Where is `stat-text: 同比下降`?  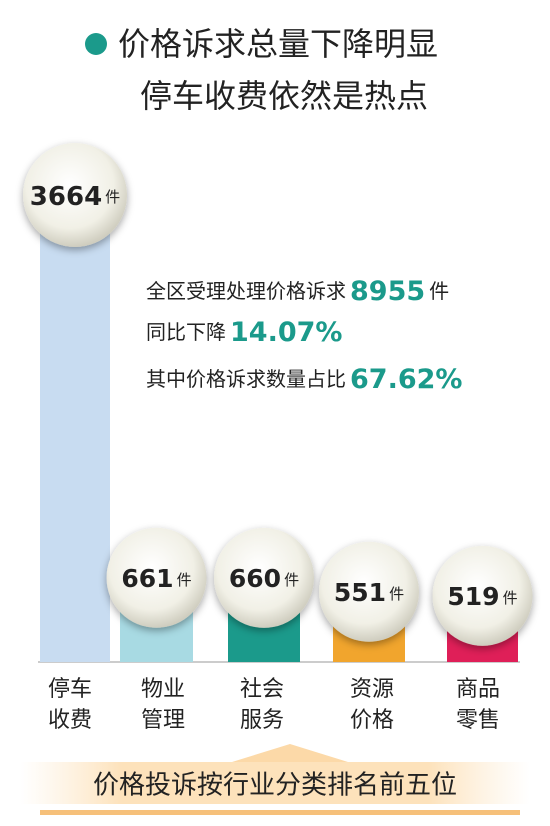 stat-text: 同比下降 is located at coordinates (186, 332).